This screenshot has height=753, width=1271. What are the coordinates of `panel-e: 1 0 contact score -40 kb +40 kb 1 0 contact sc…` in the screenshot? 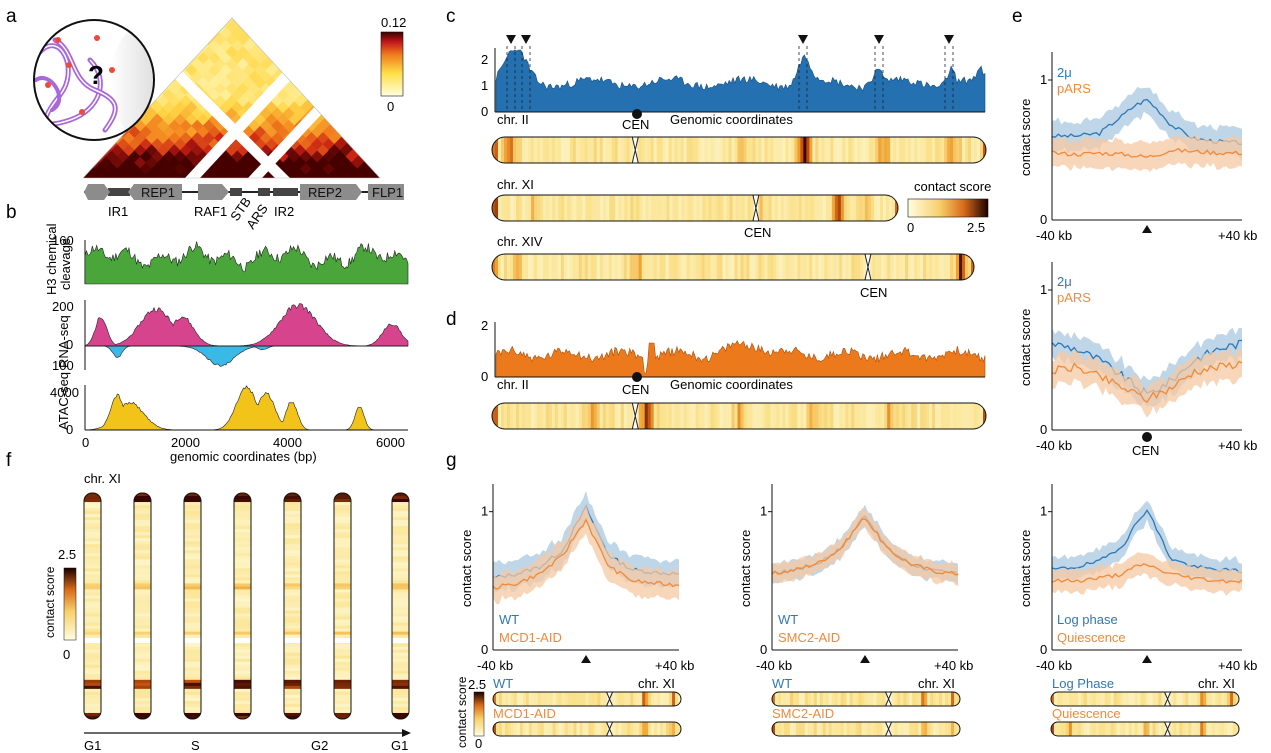 It's located at (1137, 255).